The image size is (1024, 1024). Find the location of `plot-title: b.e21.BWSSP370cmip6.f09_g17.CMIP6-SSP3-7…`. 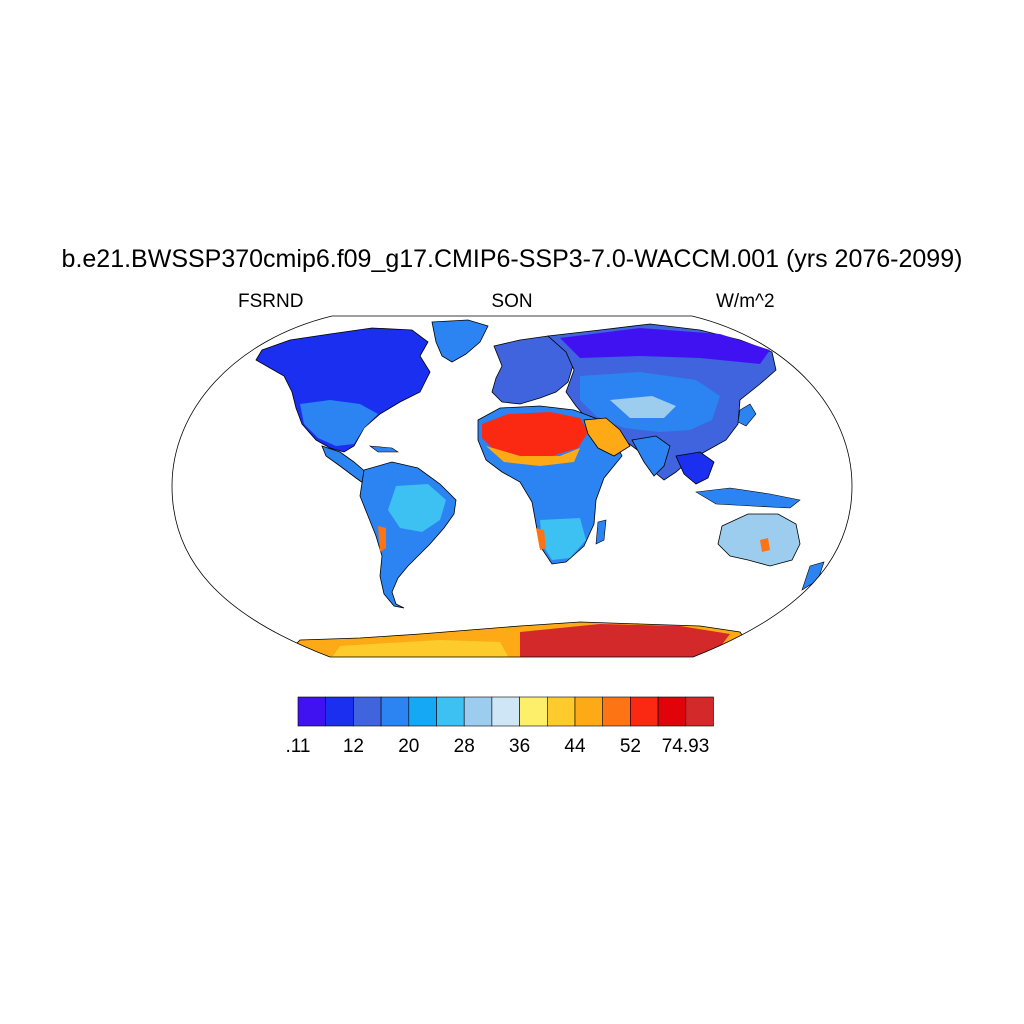

plot-title: b.e21.BWSSP370cmip6.f09_g17.CMIP6-SSP3-7… is located at coordinates (512, 259).